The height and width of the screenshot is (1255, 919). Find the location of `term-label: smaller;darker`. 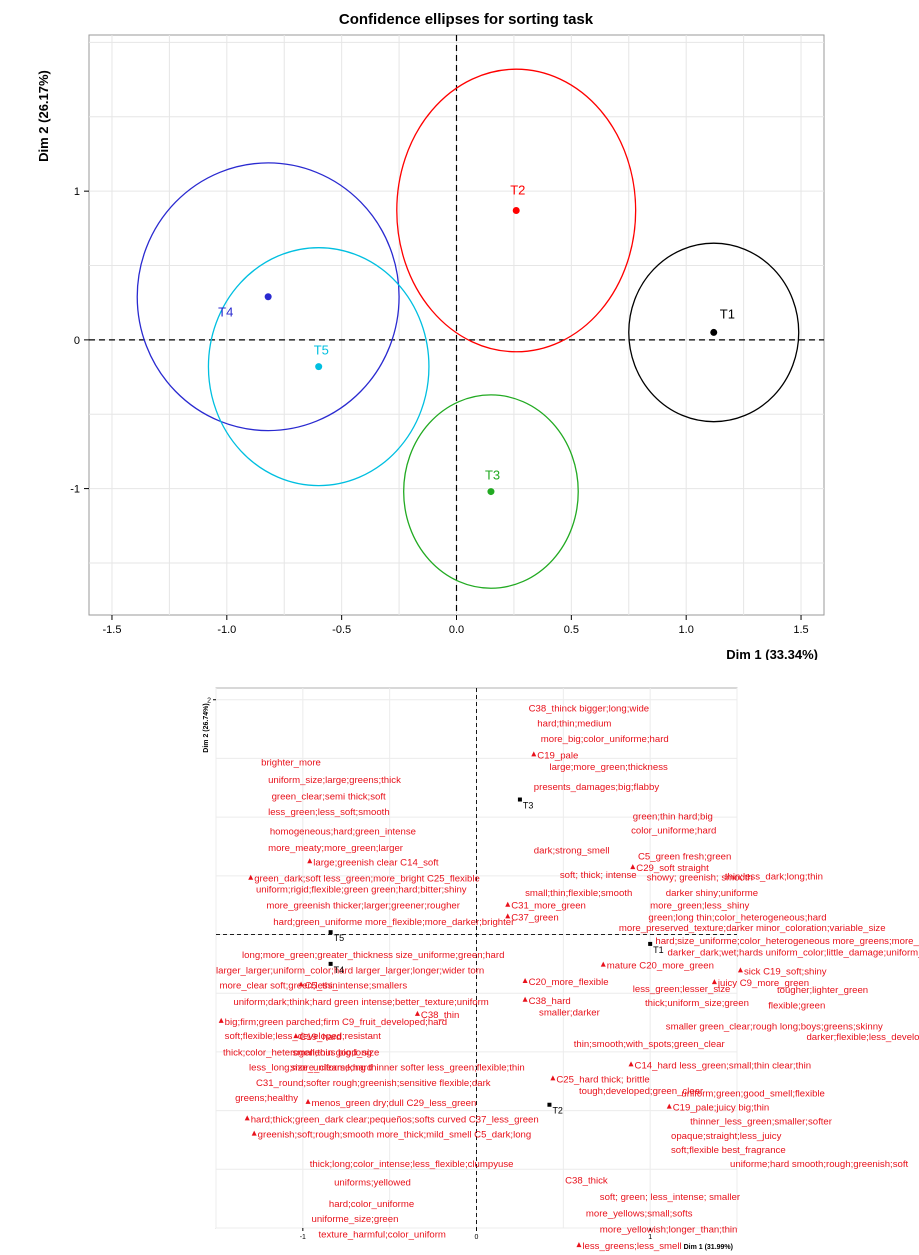

term-label: smaller;darker is located at coordinates (570, 1013).